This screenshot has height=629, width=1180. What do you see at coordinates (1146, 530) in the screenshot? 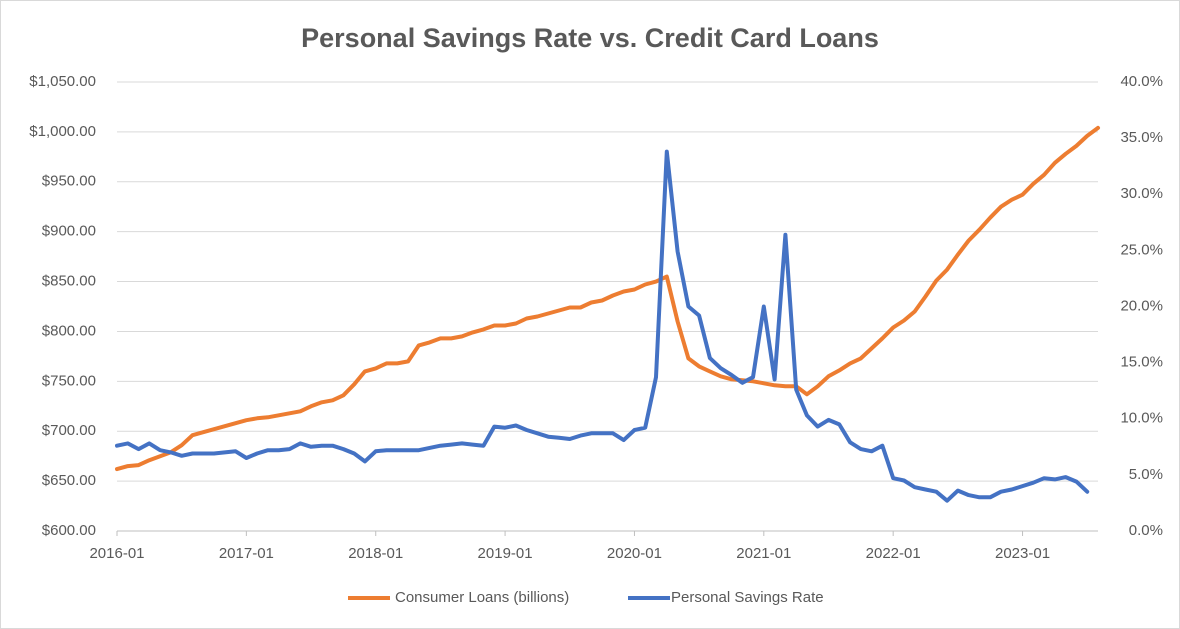
I see `y2-tick-label: 0.0%` at bounding box center [1146, 530].